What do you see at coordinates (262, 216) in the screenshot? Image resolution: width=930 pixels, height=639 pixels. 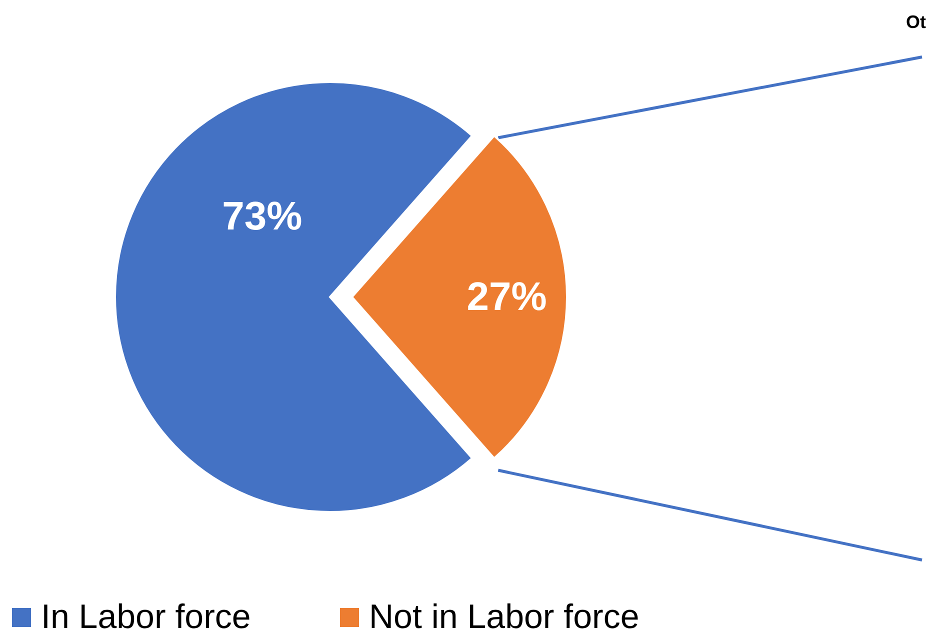 I see `data-label: 73%` at bounding box center [262, 216].